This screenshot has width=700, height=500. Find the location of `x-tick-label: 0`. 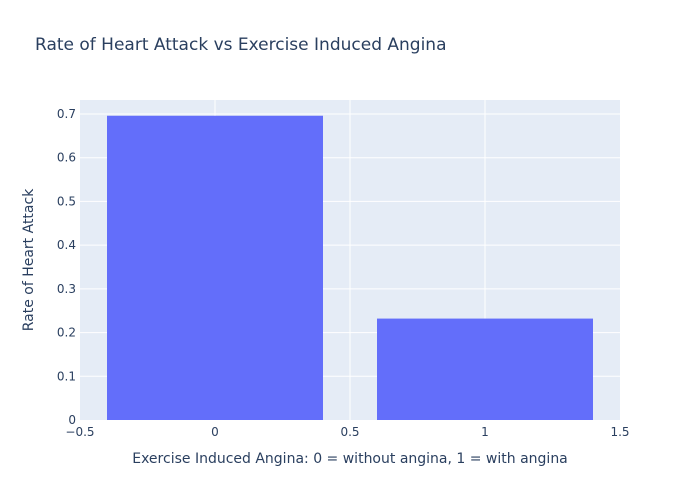

x-tick-label: 0 is located at coordinates (215, 432).